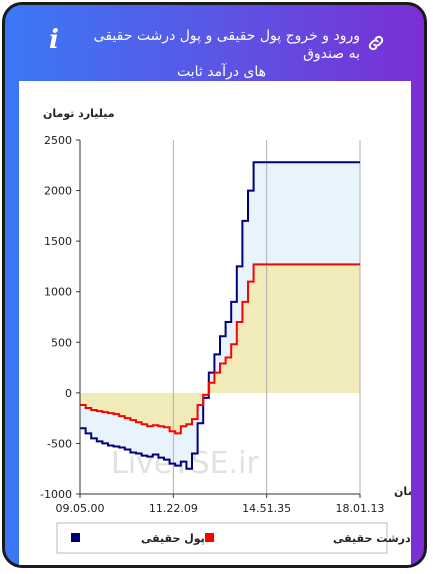  What do you see at coordinates (58, 191) in the screenshot?
I see `y-tick-label: 2000` at bounding box center [58, 191].